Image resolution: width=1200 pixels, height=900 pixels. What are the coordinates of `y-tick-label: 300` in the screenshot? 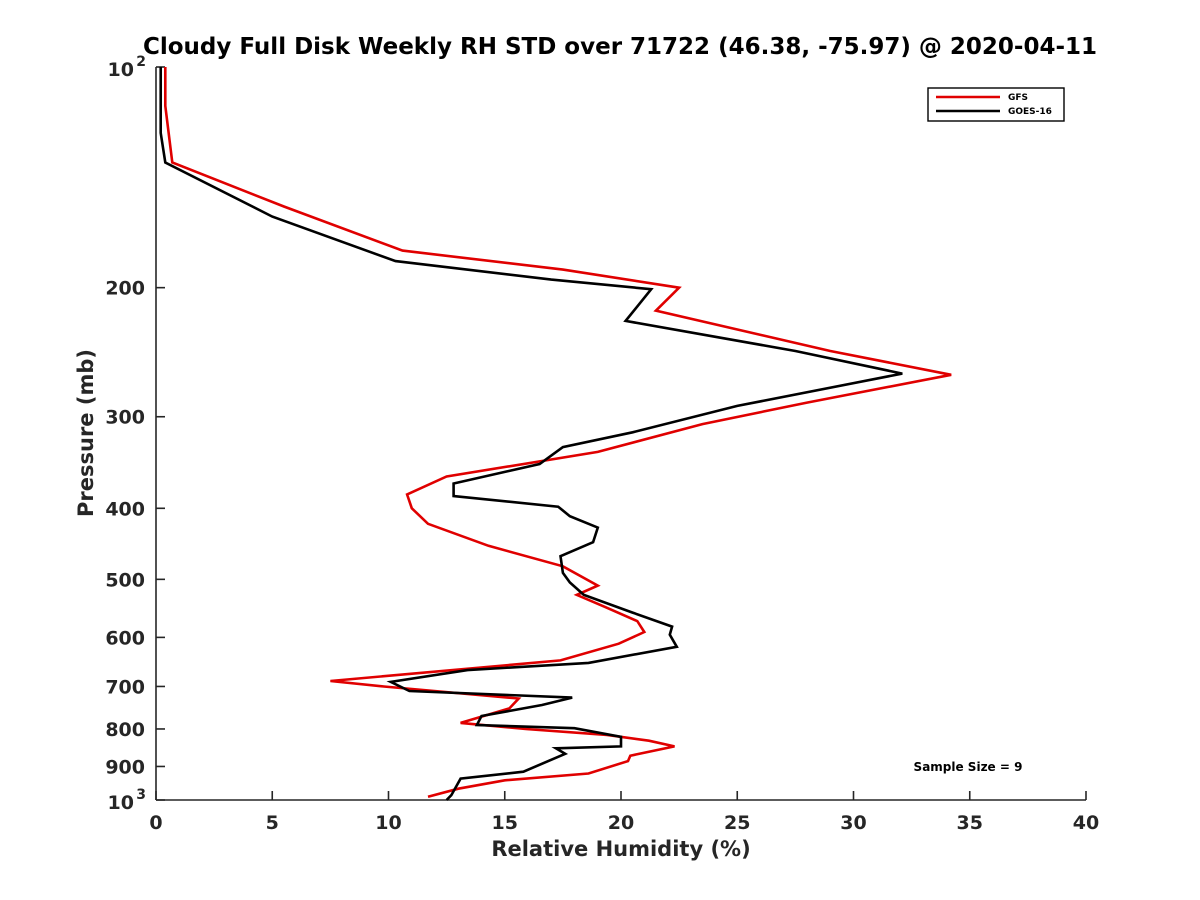 It's located at (125, 418).